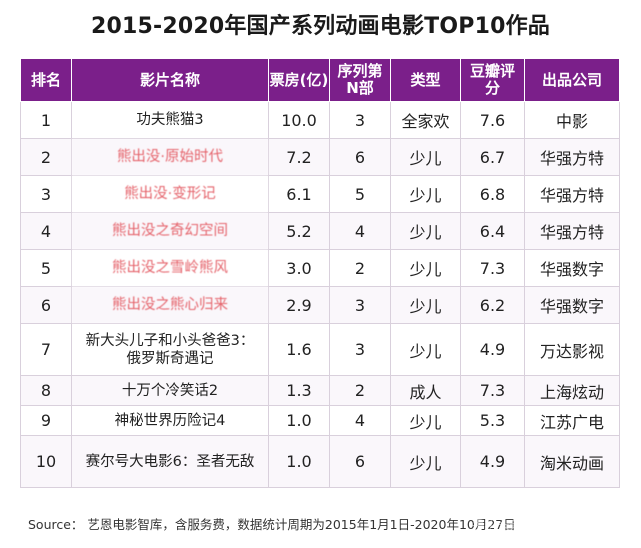 The height and width of the screenshot is (548, 641). I want to click on header-douban-label: 豆瓣评分, so click(492, 79).